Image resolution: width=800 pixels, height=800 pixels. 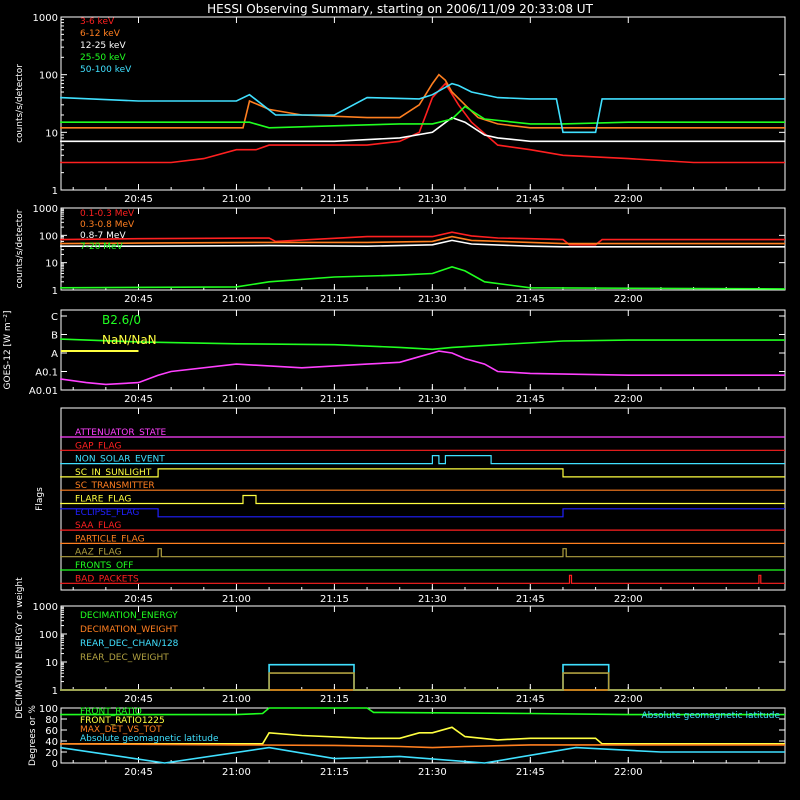 I want to click on ratios-xtick-label: 20:45, so click(x=138, y=772).